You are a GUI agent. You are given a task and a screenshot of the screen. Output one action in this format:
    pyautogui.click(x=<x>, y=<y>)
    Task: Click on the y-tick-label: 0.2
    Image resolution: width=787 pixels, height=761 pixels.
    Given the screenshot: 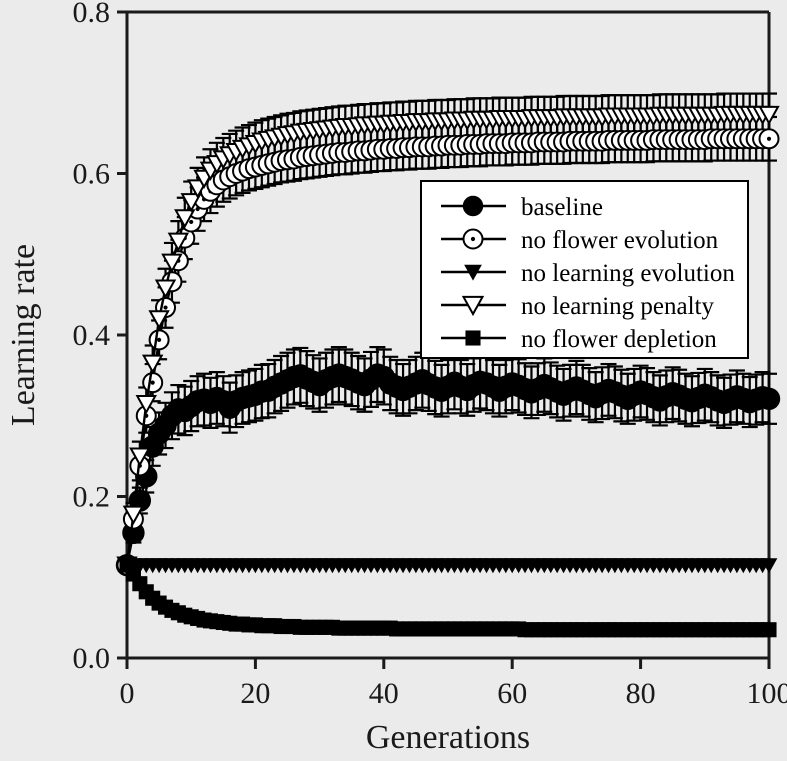 What is the action you would take?
    pyautogui.click(x=92, y=497)
    